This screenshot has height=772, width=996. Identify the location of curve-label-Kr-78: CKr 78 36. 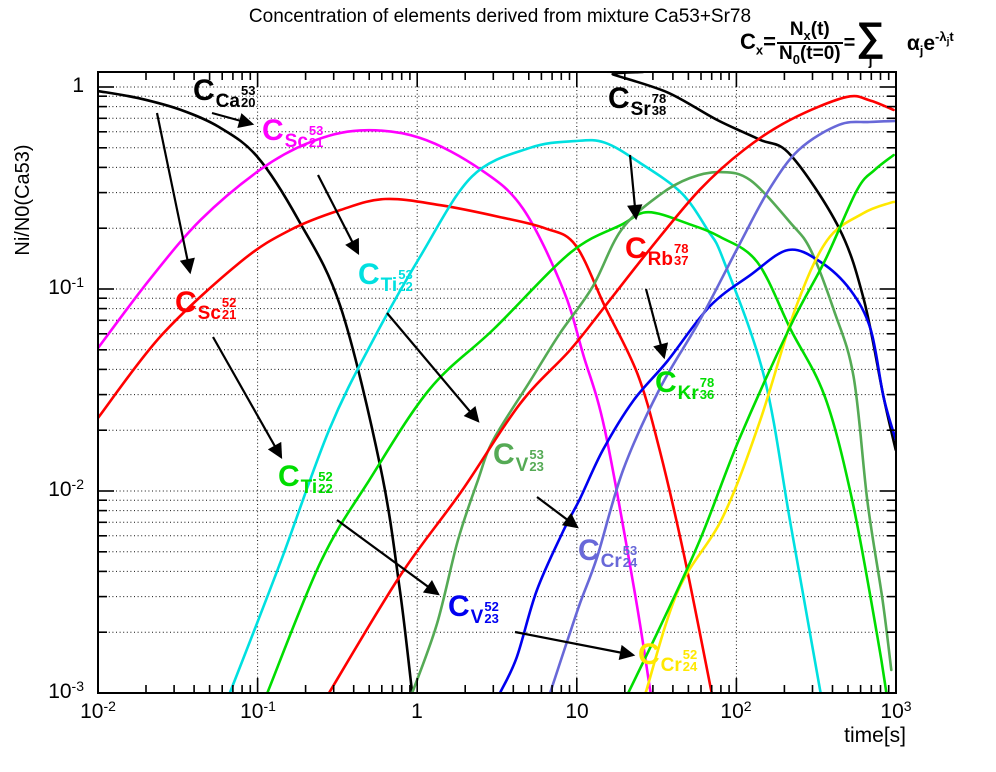
(685, 385).